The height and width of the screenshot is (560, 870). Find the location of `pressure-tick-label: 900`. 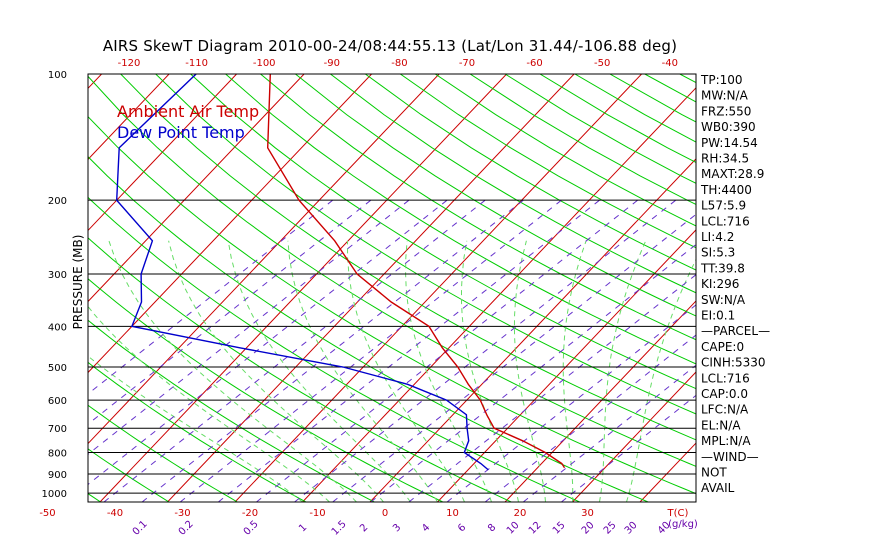

pressure-tick-label: 900 is located at coordinates (57, 475).